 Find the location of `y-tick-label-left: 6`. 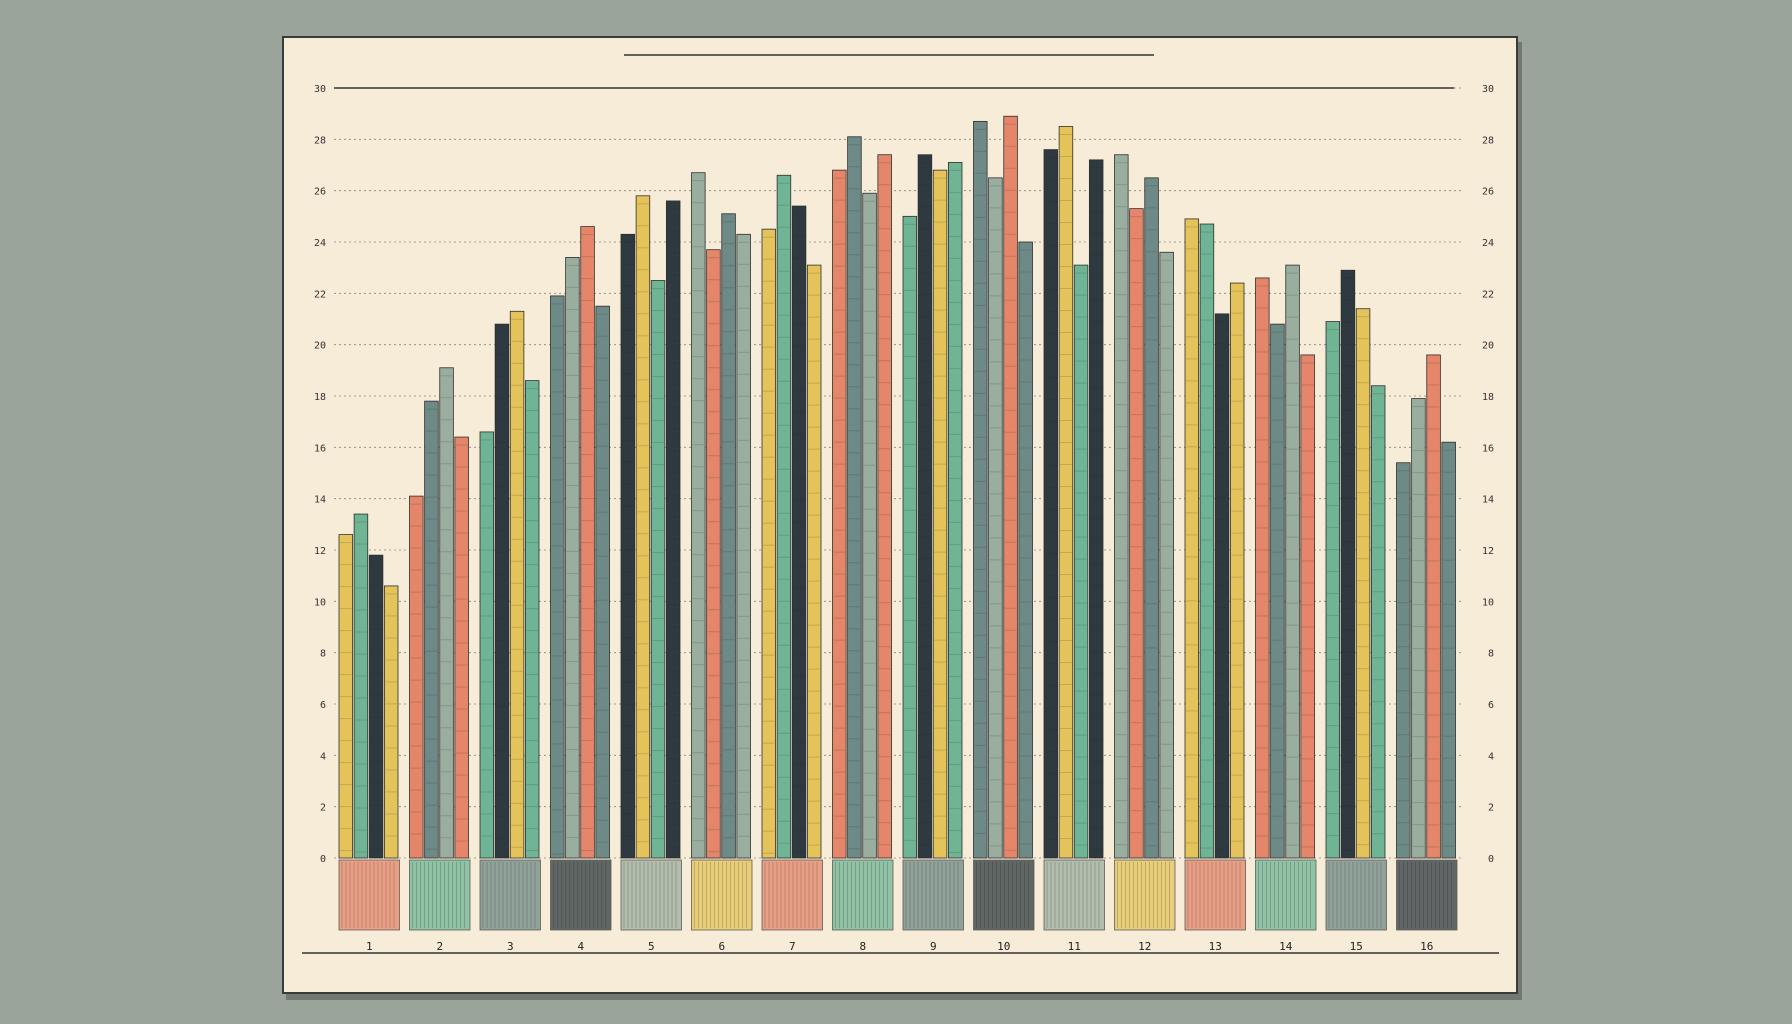

y-tick-label-left: 6 is located at coordinates (323, 705).